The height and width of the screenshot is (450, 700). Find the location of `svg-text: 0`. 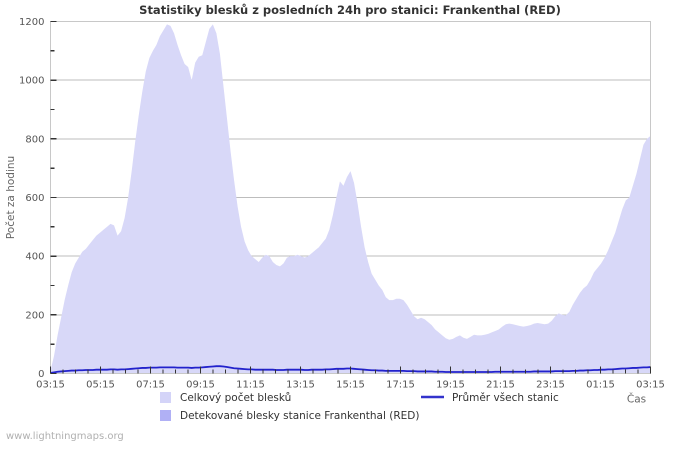

svg-text: 0 is located at coordinates (41, 374).